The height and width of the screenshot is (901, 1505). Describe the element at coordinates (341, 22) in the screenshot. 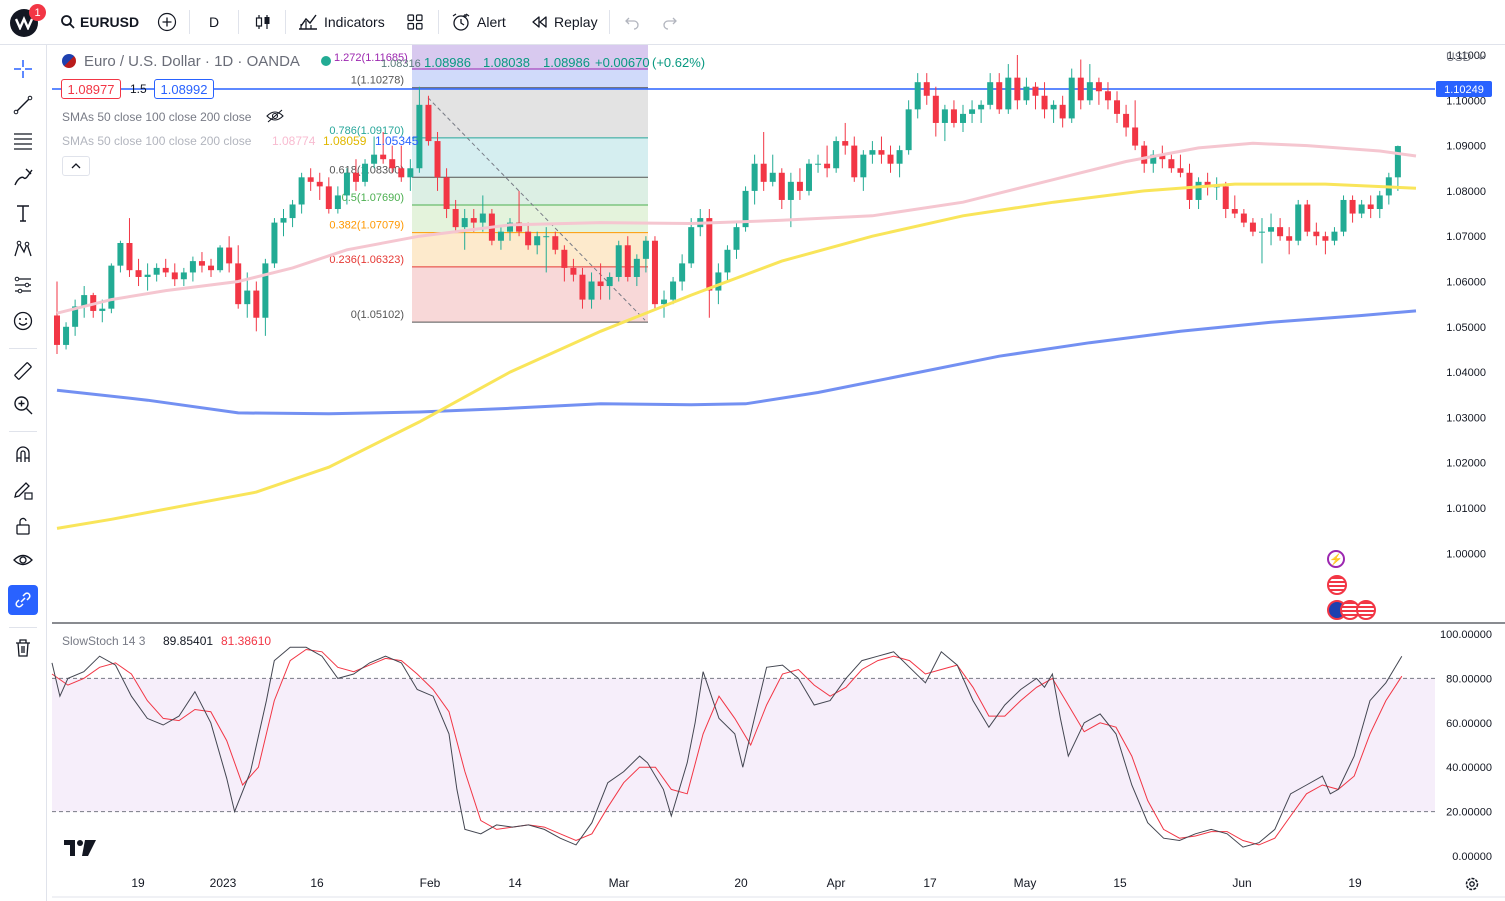

I see `indicators-button: Indicators` at that location.